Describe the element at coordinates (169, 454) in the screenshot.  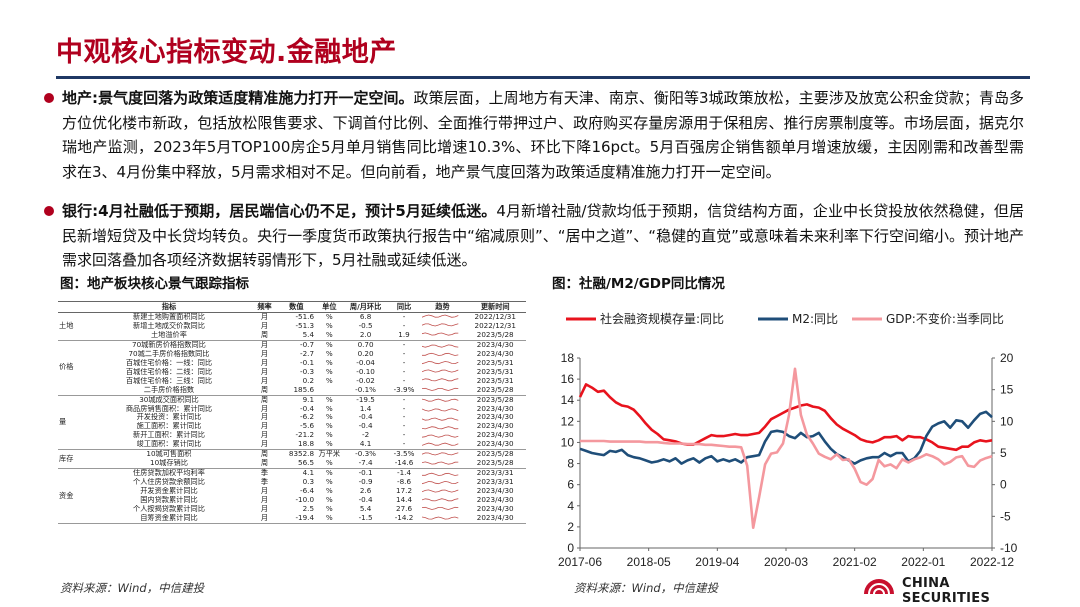
I see `table-cell: 10城可售面积` at that location.